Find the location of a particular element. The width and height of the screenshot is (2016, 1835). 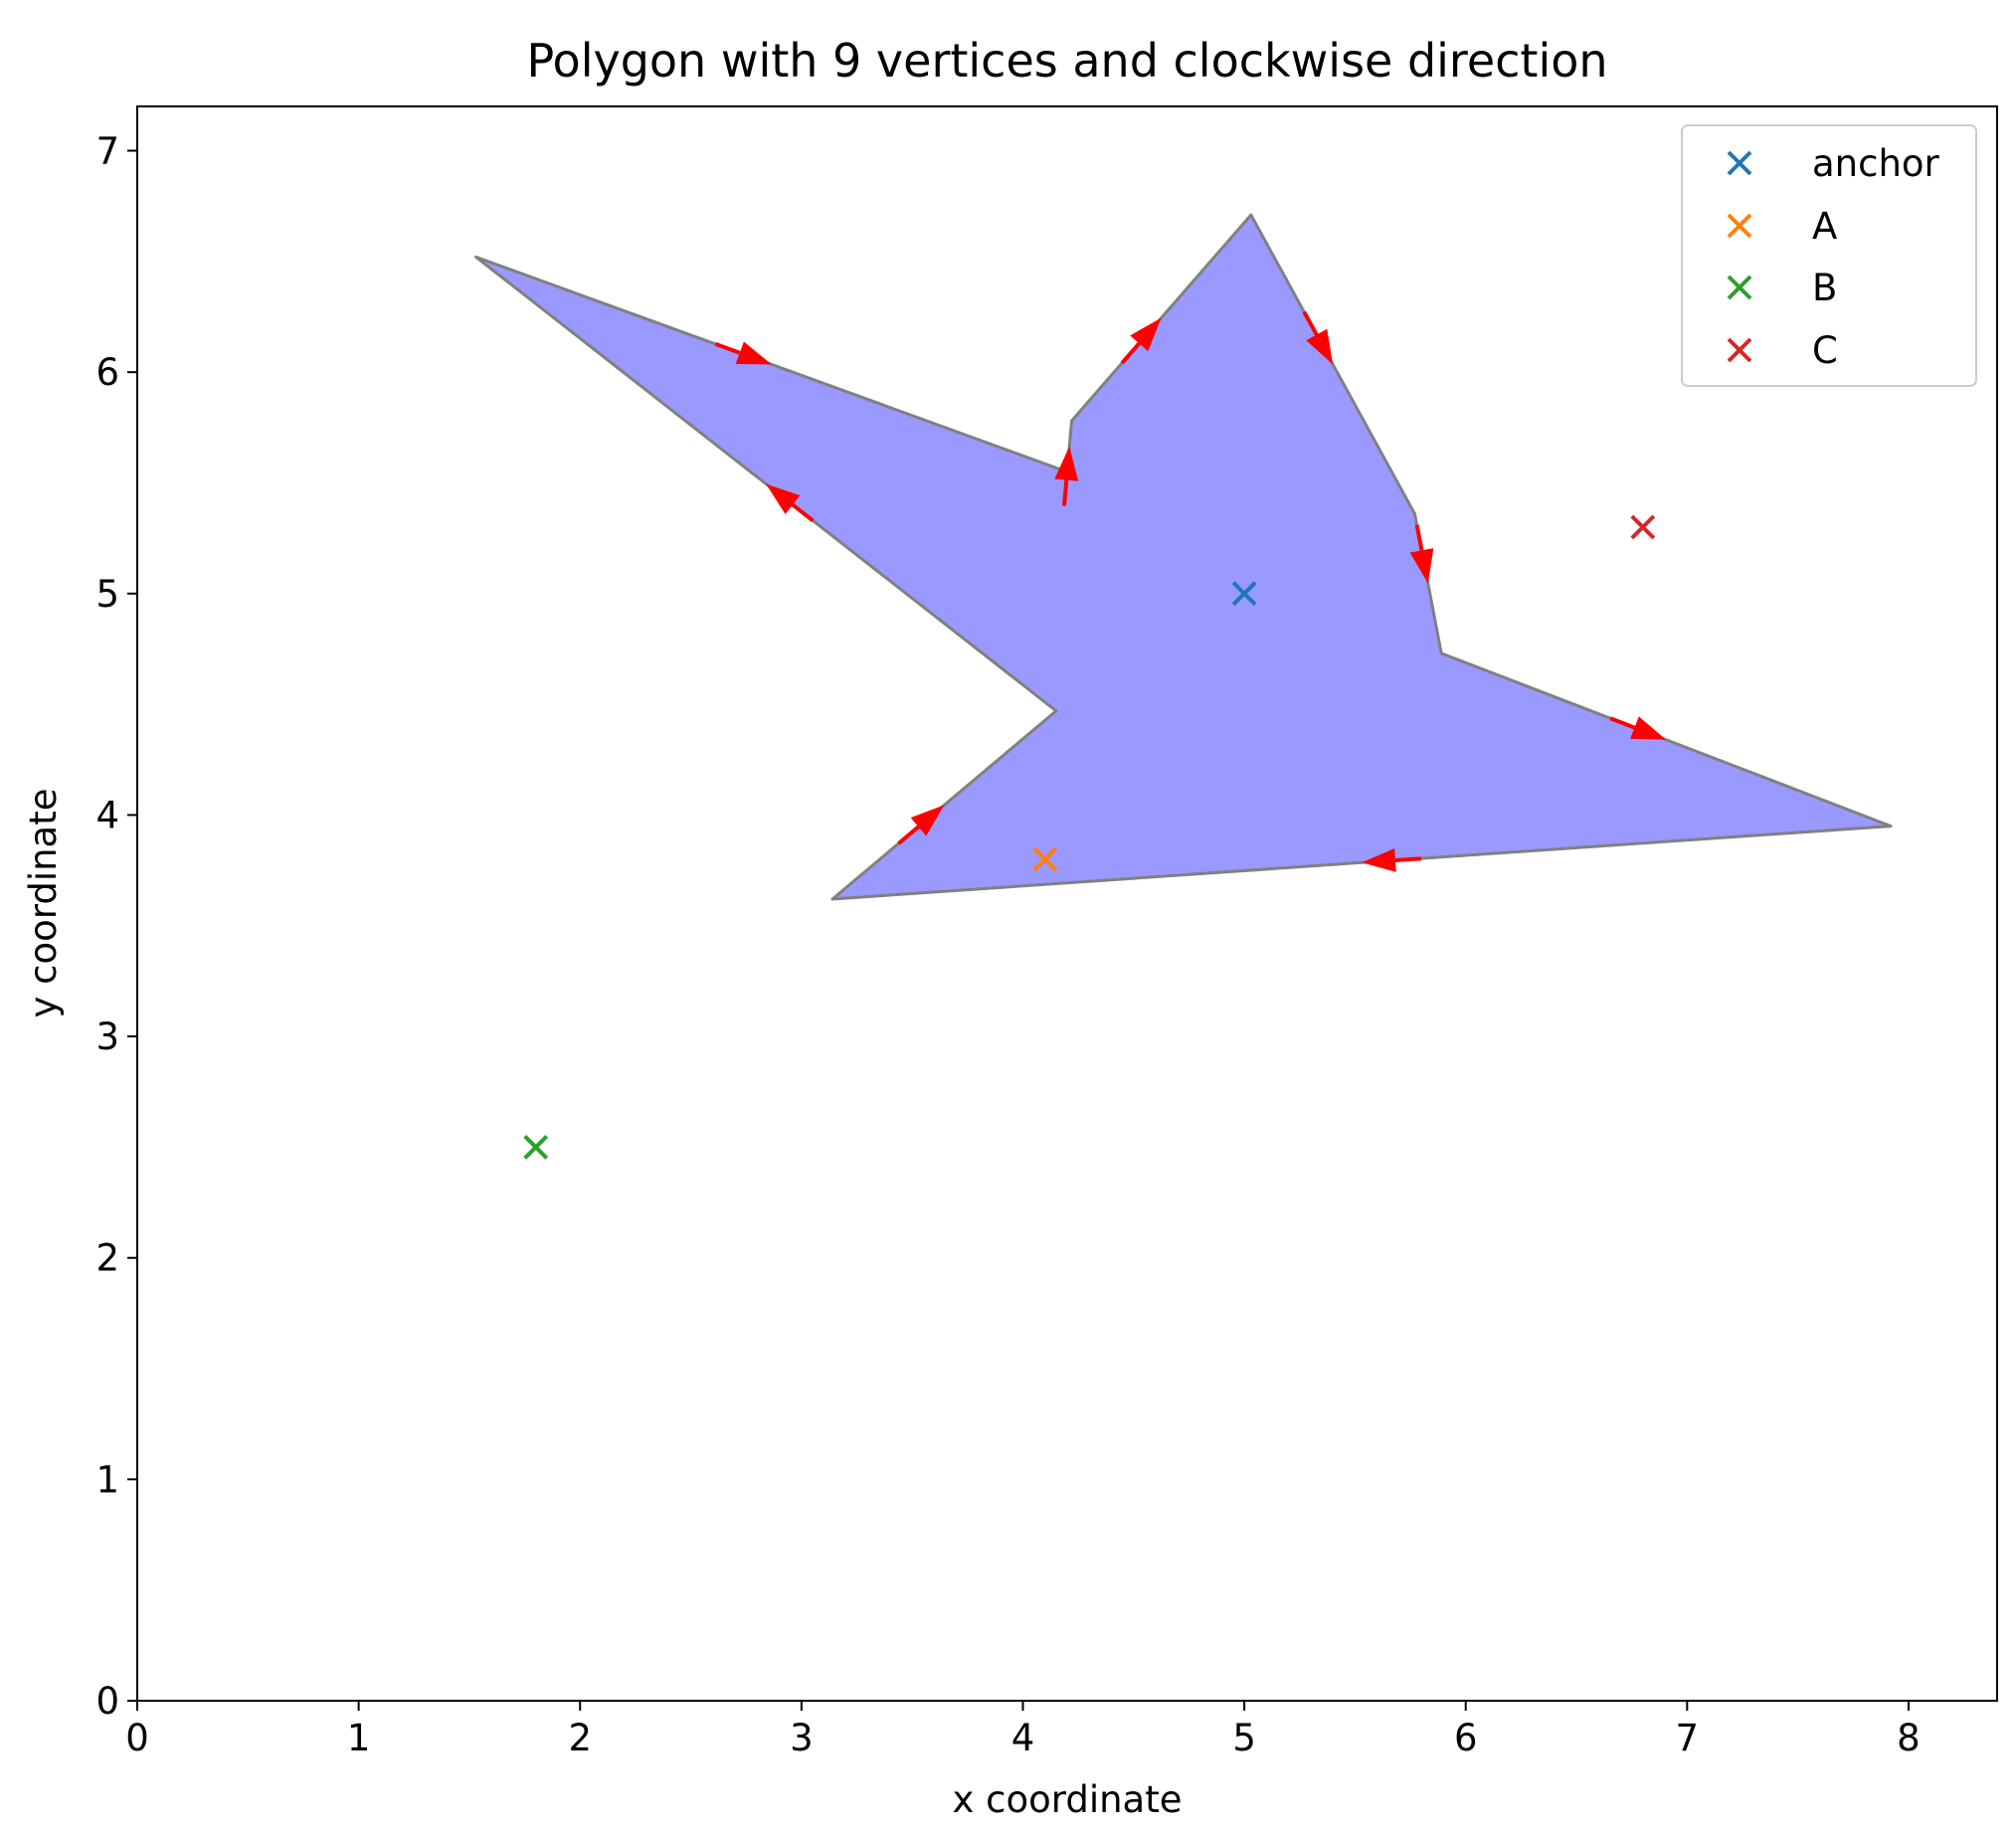

legend: anchor A B C is located at coordinates (1829, 255).